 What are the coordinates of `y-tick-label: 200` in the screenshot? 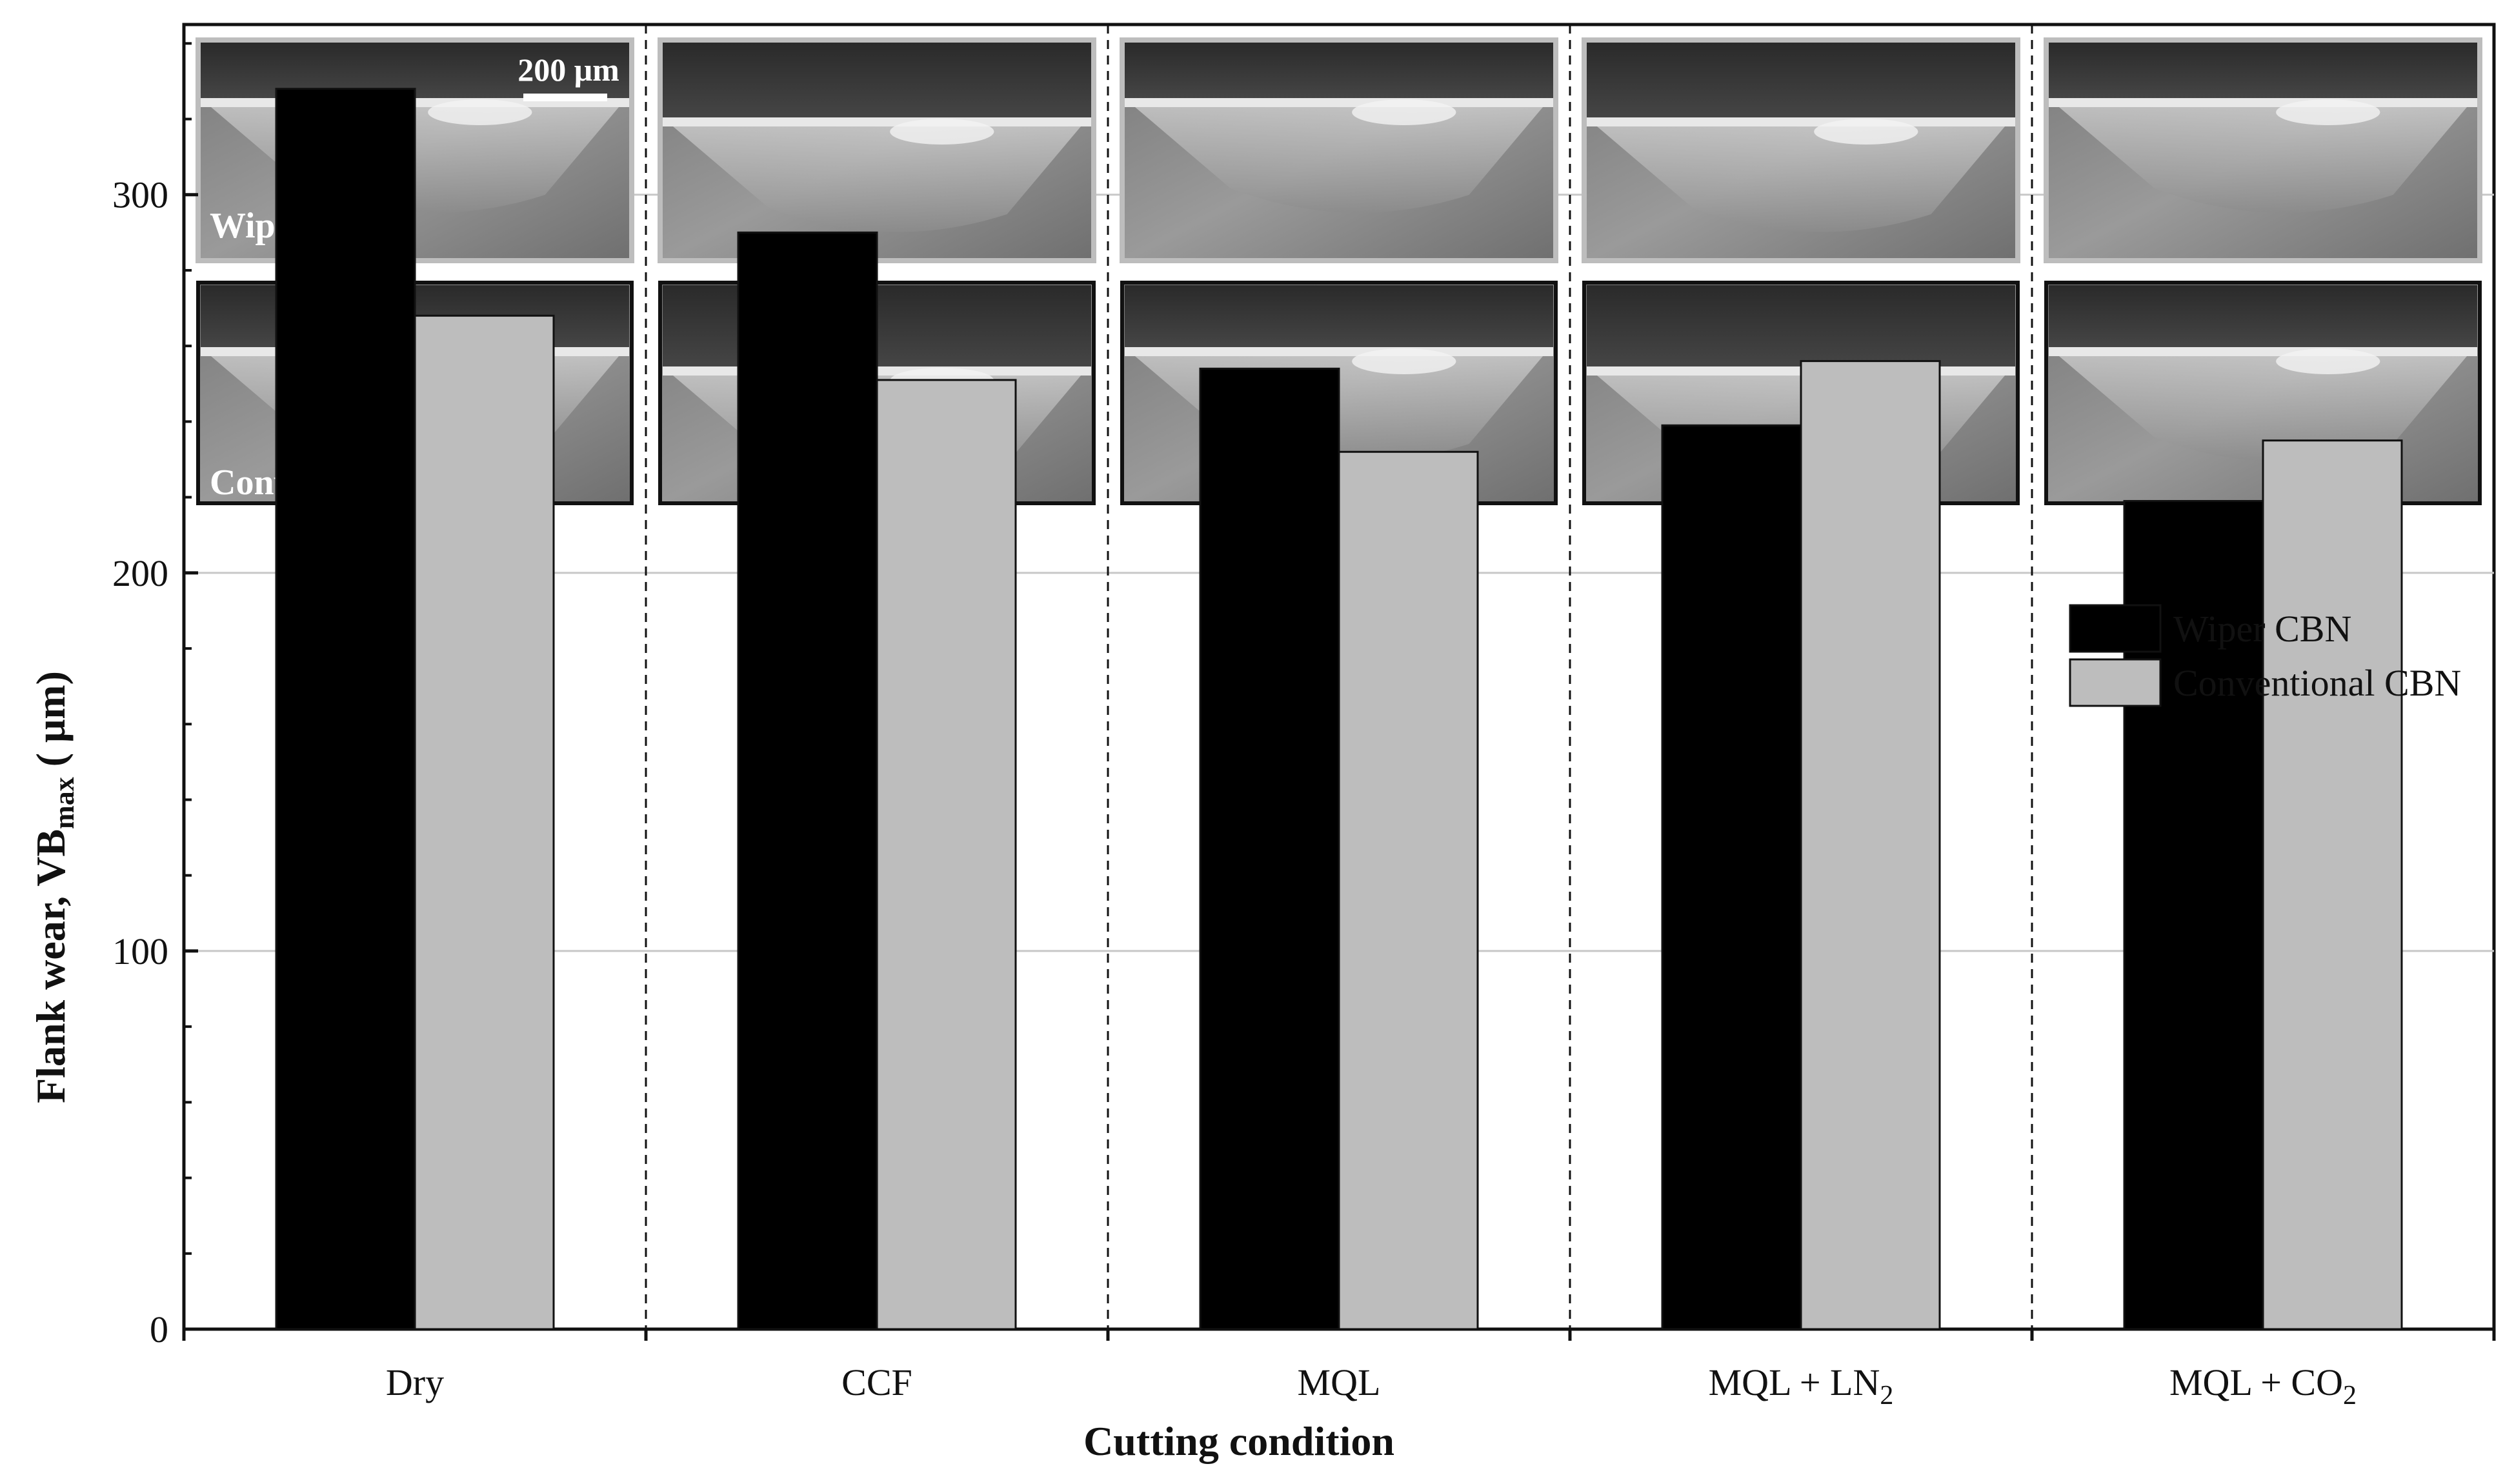 It's located at (140, 573).